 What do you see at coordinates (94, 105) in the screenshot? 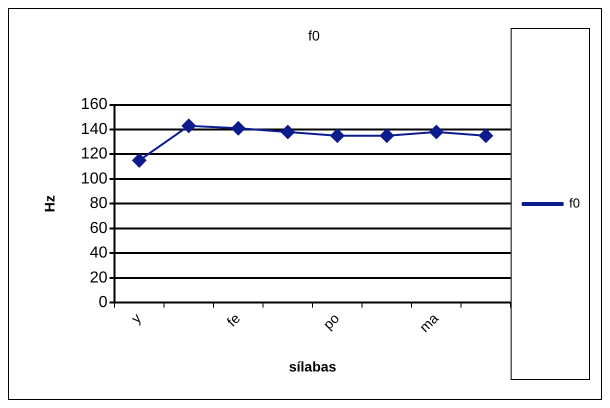
I see `y-tick-label: 160` at bounding box center [94, 105].